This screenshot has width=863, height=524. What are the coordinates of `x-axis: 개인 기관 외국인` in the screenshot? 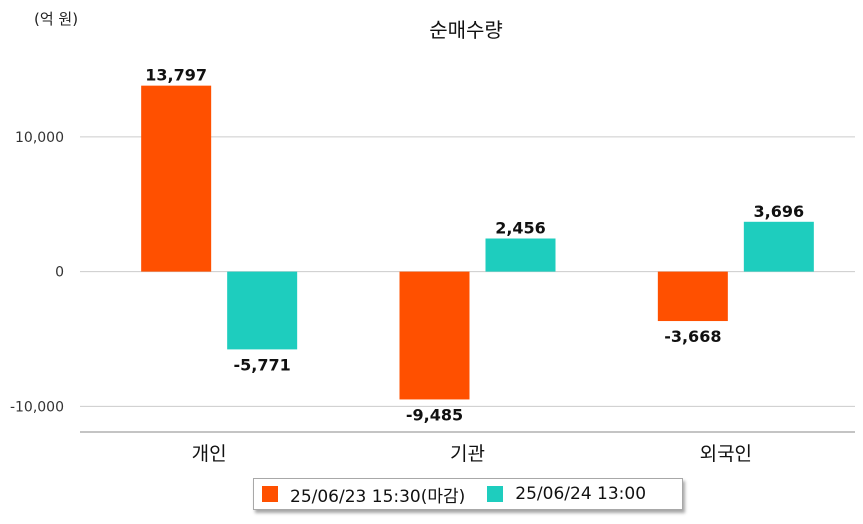 It's located at (467, 448).